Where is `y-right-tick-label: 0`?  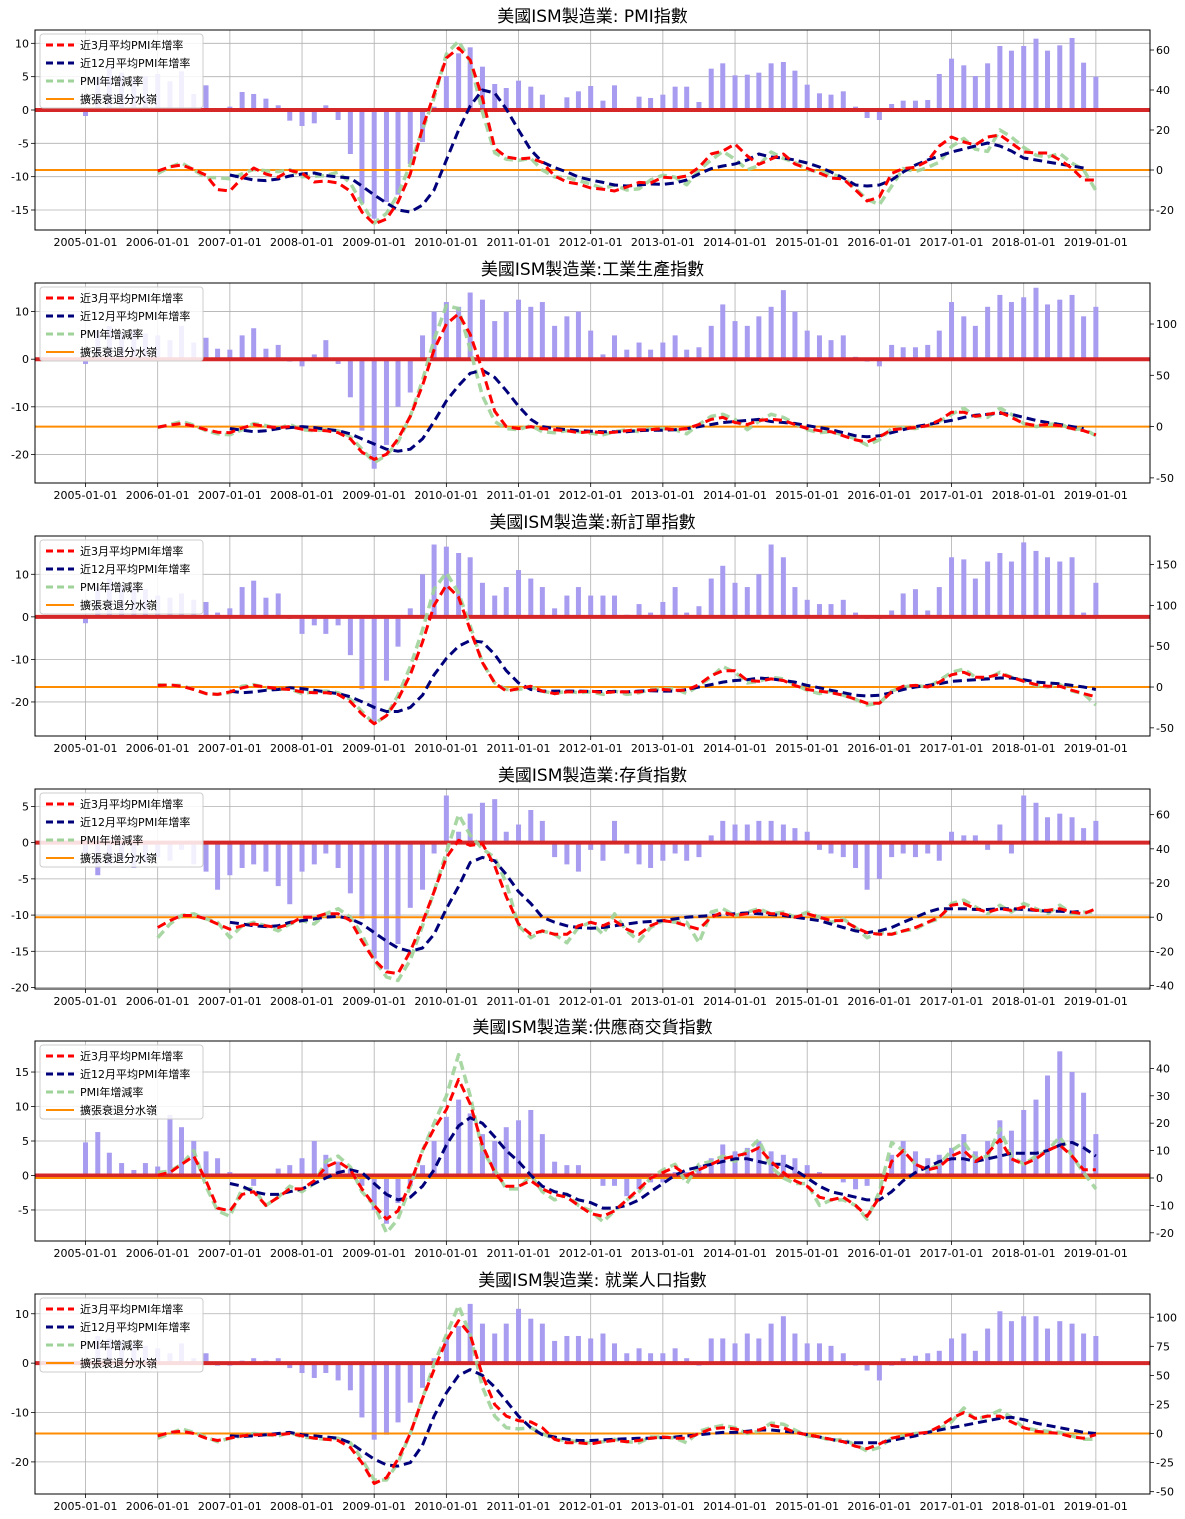
y-right-tick-label: 0 is located at coordinates (1159, 1434).